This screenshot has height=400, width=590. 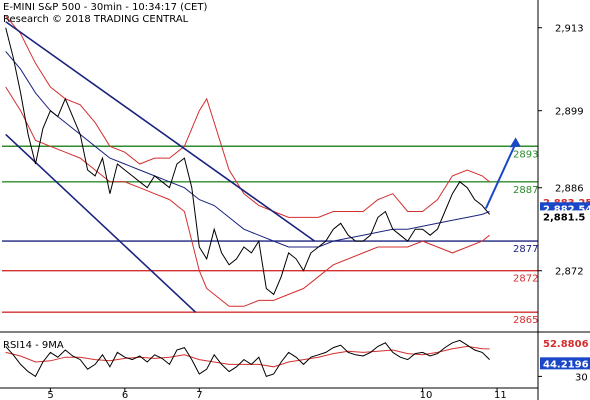 What do you see at coordinates (569, 272) in the screenshot?
I see `y-tick-label: 2,872` at bounding box center [569, 272].